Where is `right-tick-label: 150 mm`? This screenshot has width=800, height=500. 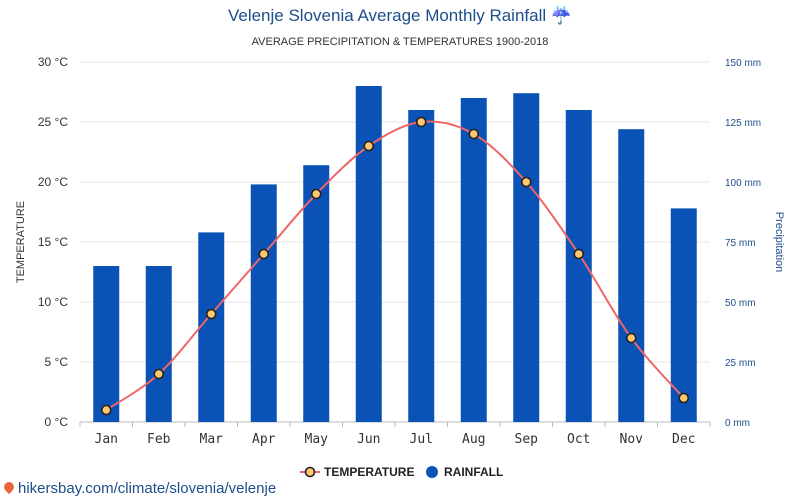 right-tick-label: 150 mm is located at coordinates (743, 63).